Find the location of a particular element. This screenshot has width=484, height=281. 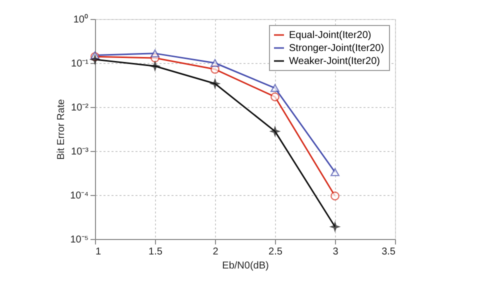

x-tick-label: 2.5 is located at coordinates (275, 252).